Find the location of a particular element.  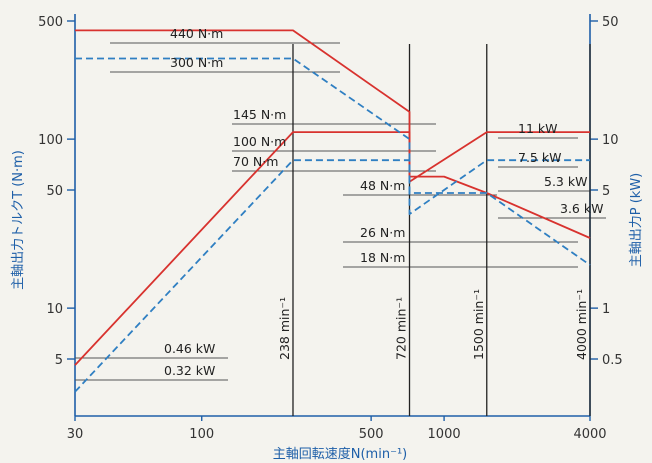

annotation-label: 100 N·m is located at coordinates (259, 141).